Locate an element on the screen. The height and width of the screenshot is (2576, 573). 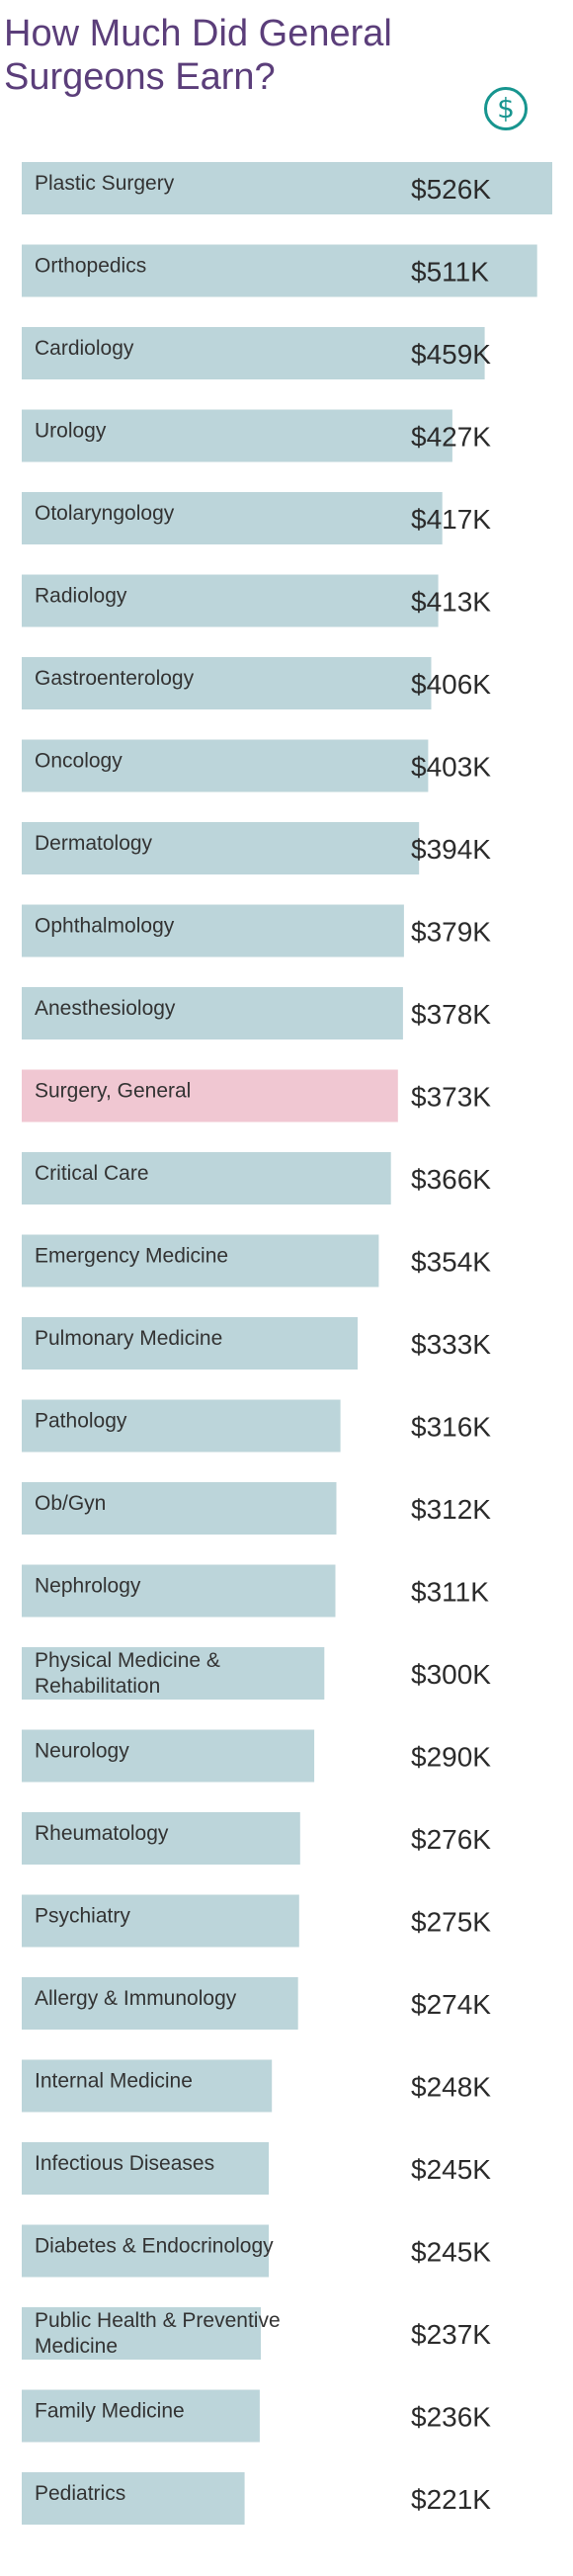
bar-row: Allergy & Immunology $274K is located at coordinates (256, 2003).